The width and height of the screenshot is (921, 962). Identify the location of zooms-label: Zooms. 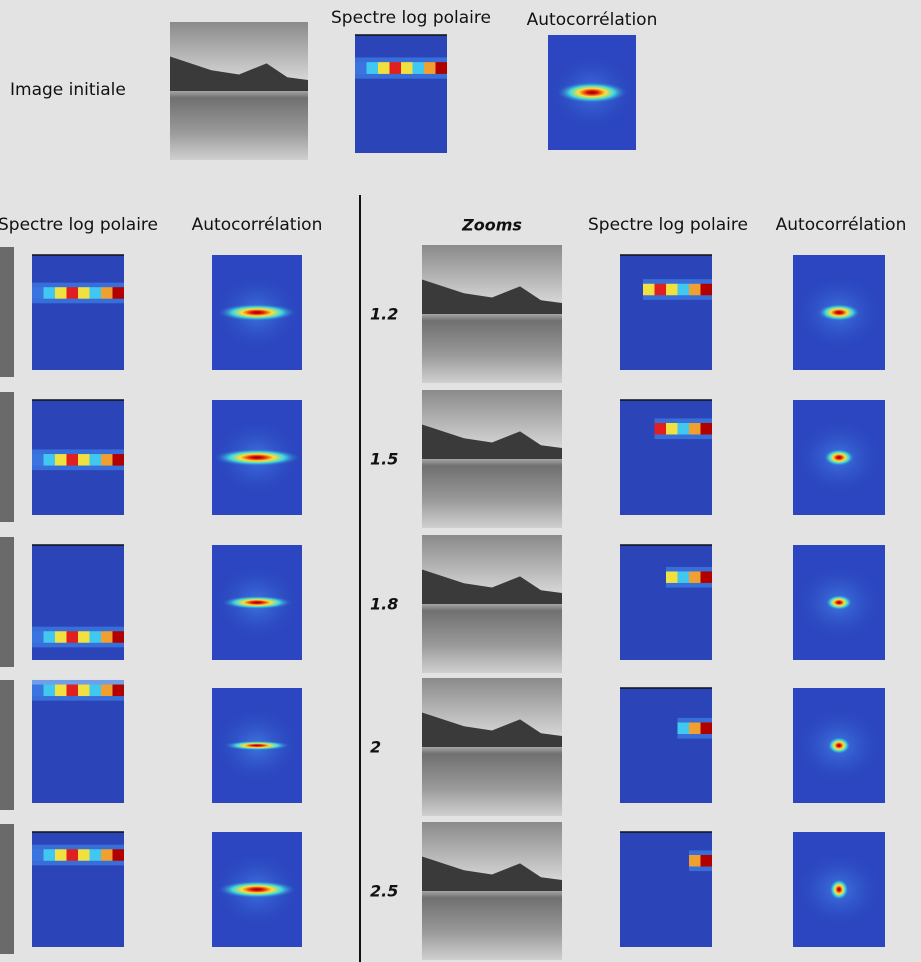
(491, 225).